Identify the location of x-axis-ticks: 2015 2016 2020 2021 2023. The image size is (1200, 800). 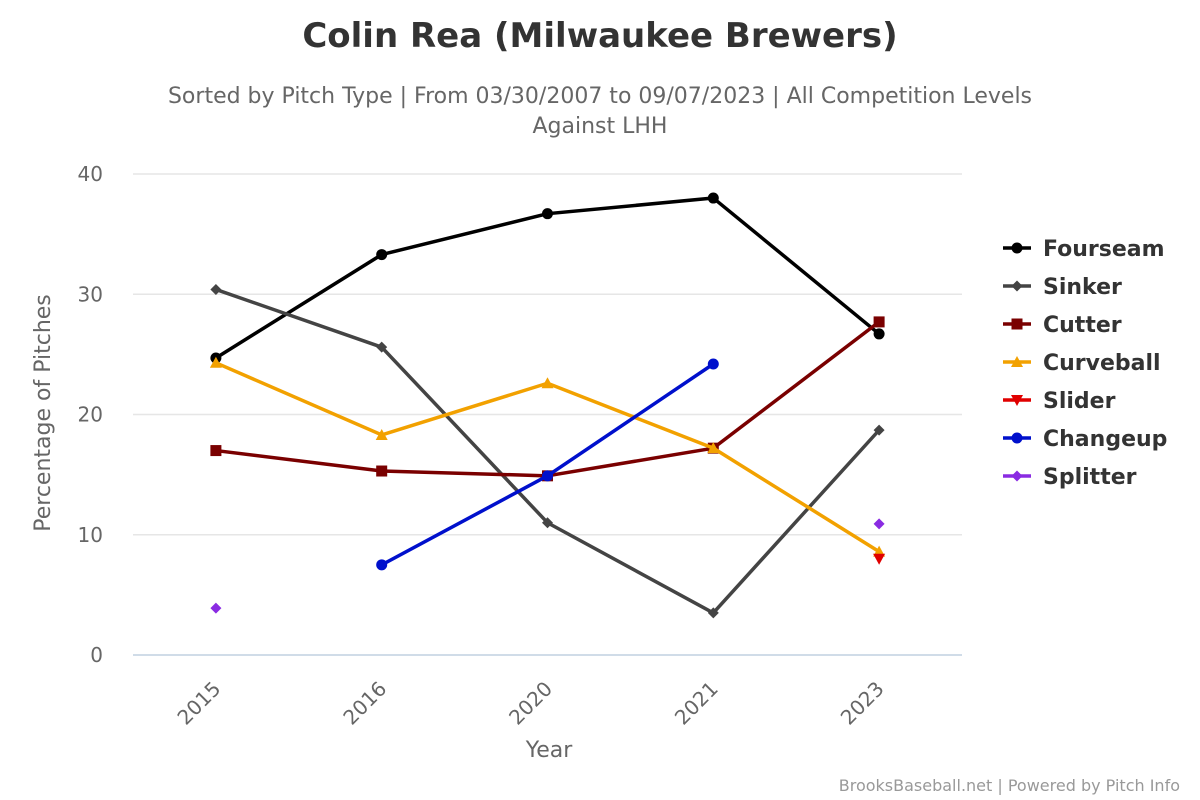
(530, 703).